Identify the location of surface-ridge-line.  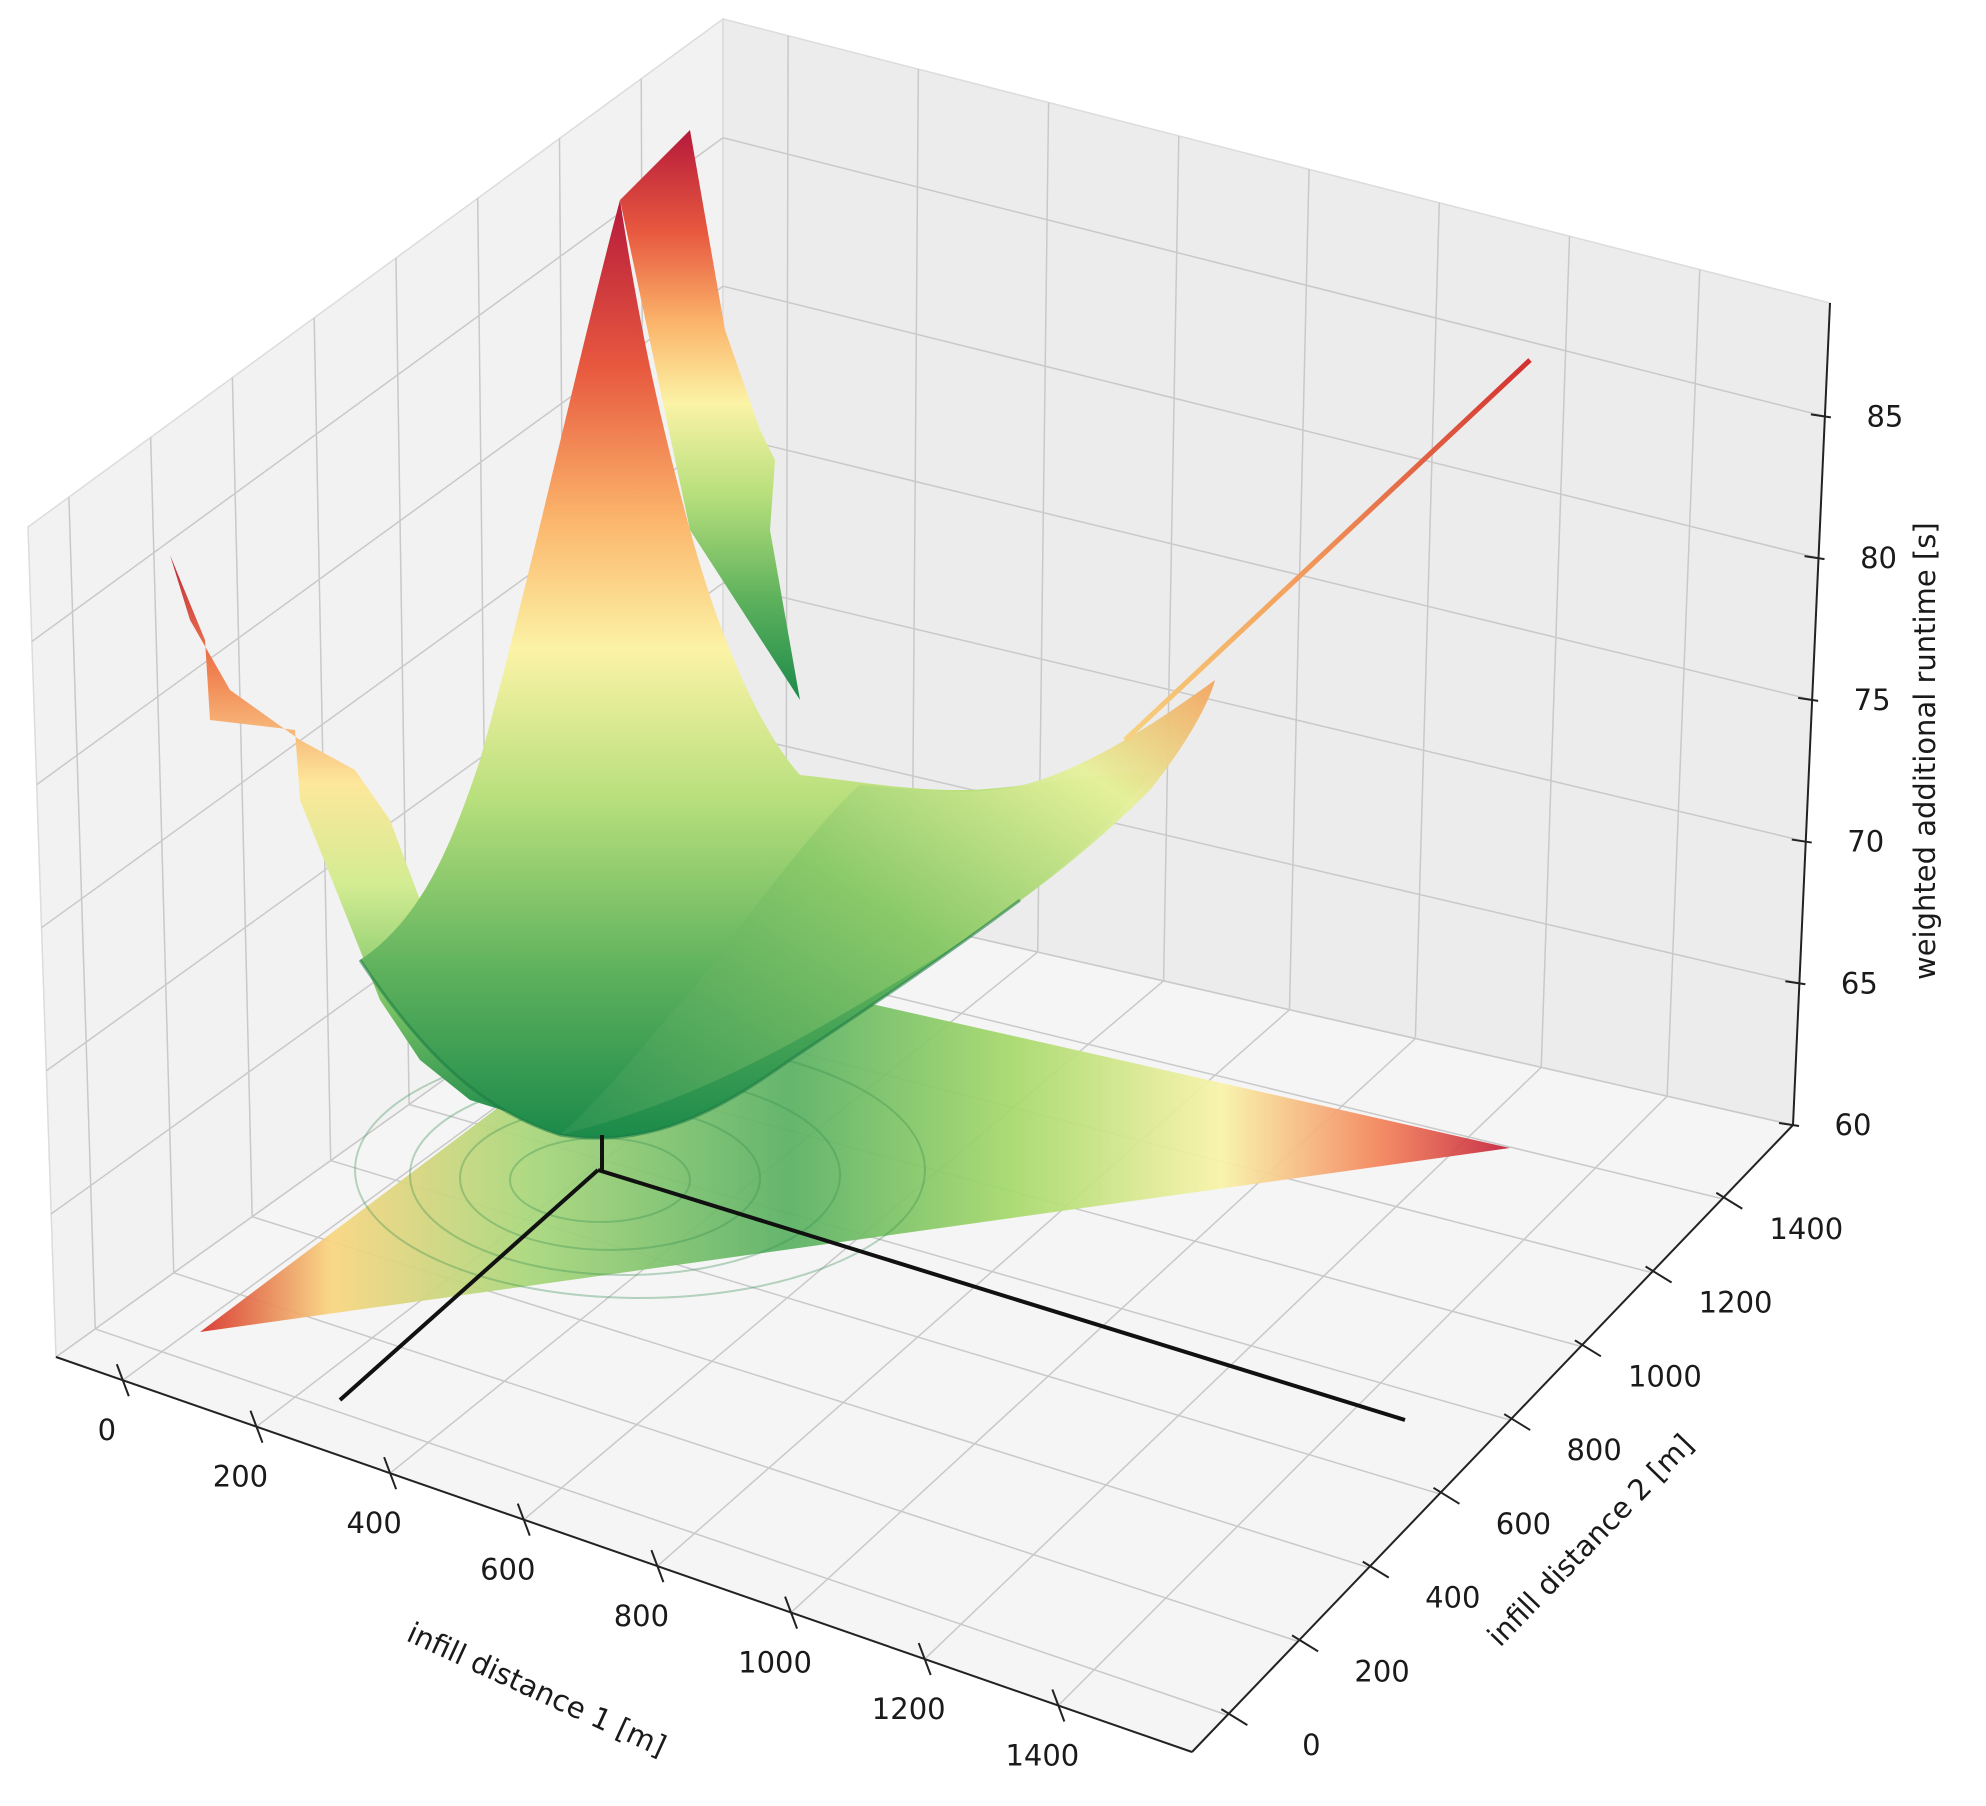
(1327, 550).